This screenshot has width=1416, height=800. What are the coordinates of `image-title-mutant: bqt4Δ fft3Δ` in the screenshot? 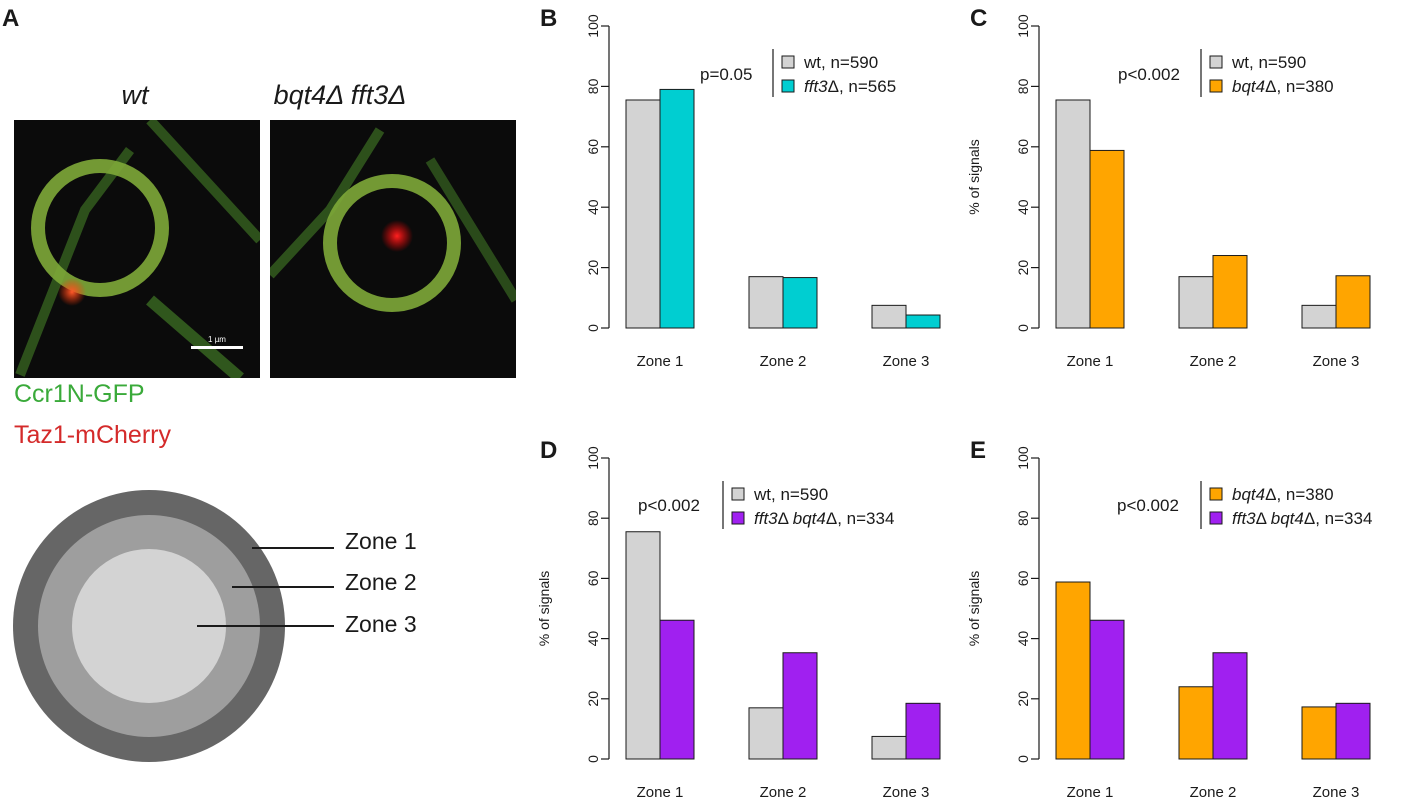 It's located at (340, 95).